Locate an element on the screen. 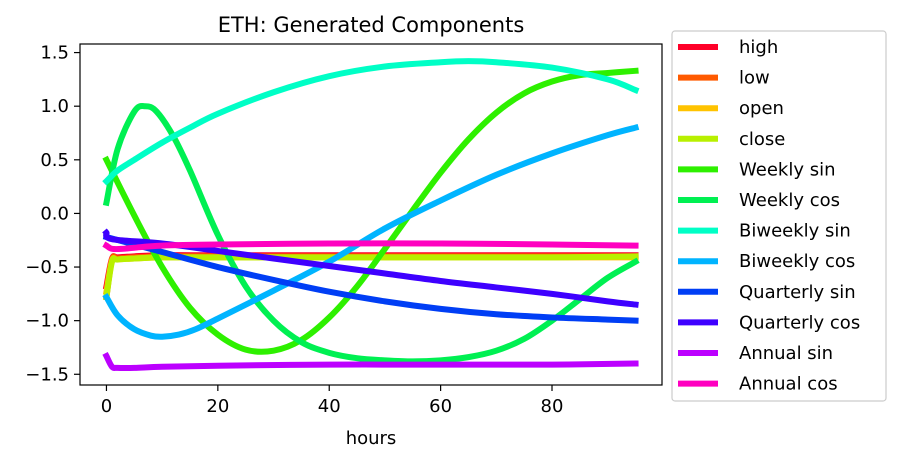  legend-label: close is located at coordinates (762, 139).